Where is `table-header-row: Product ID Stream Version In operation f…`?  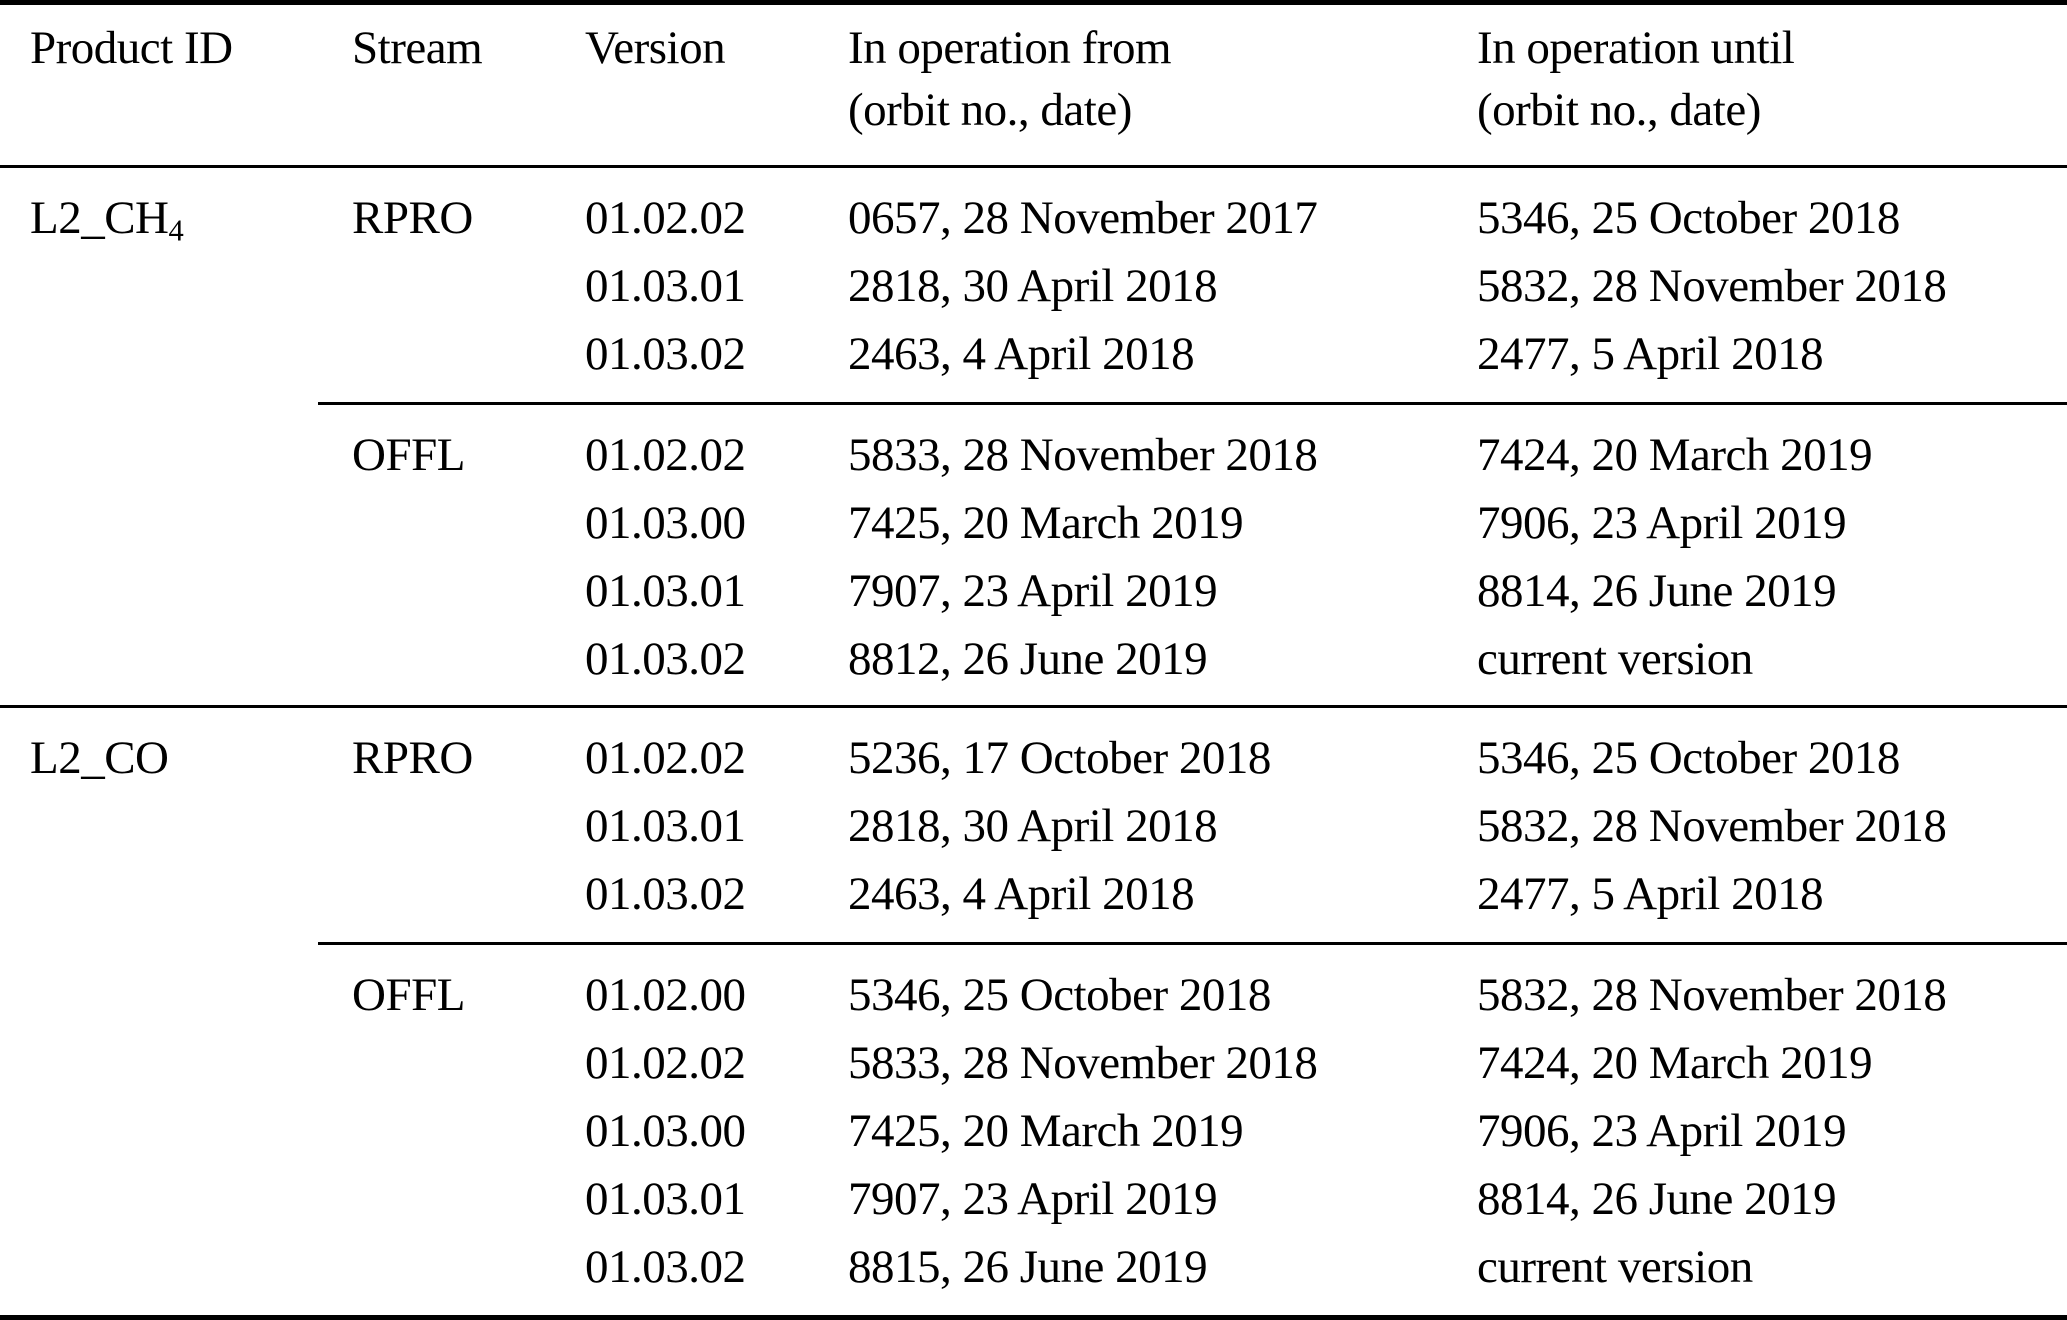
table-header-row: Product ID Stream Version In operation f… is located at coordinates (1033, 85).